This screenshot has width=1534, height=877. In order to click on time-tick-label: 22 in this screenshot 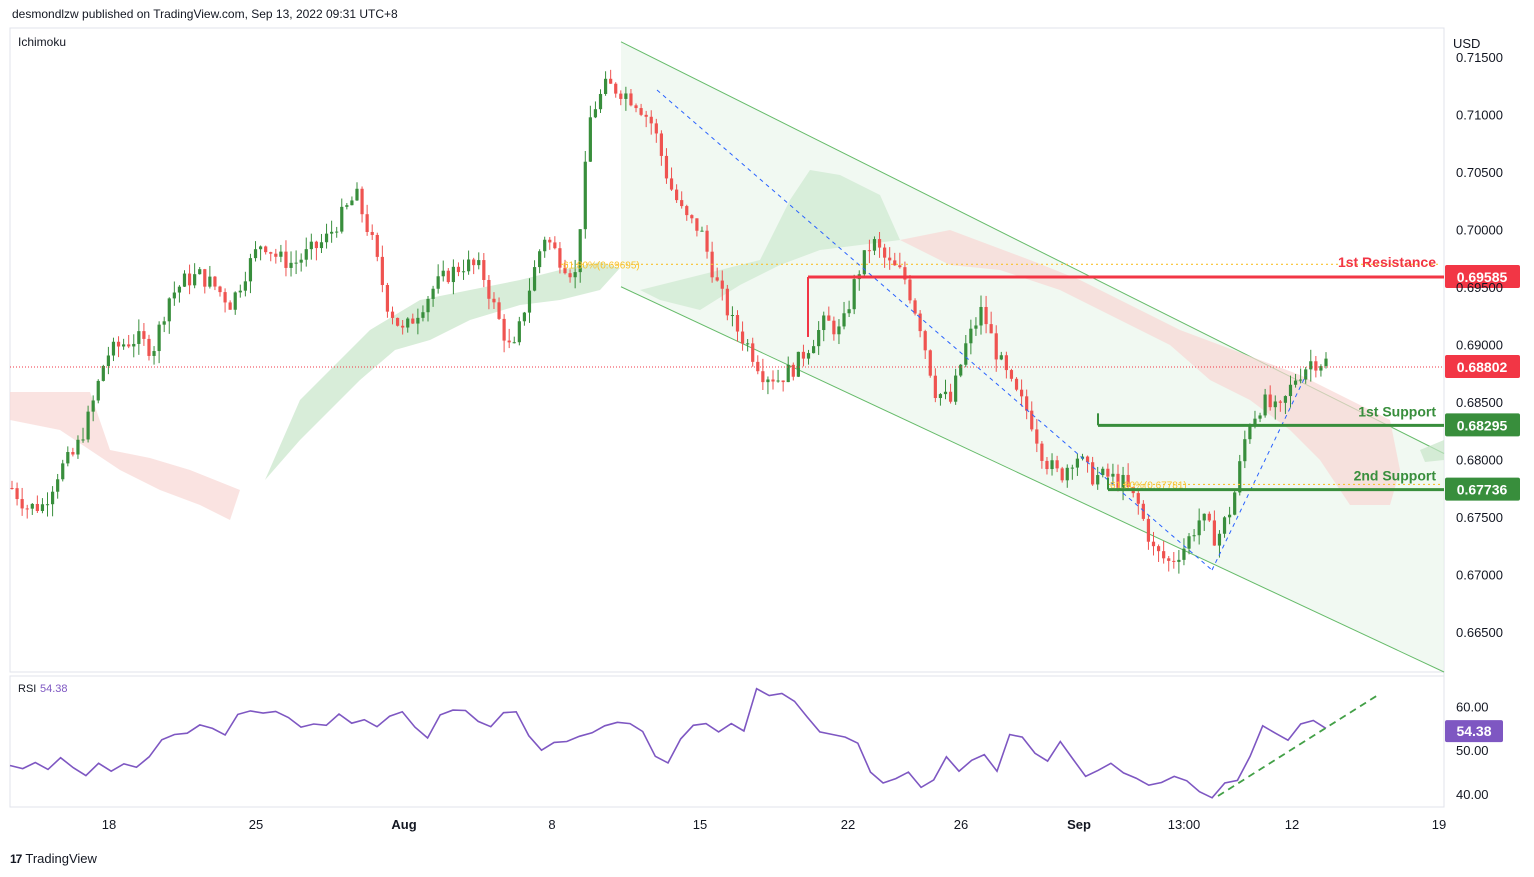, I will do `click(848, 824)`.